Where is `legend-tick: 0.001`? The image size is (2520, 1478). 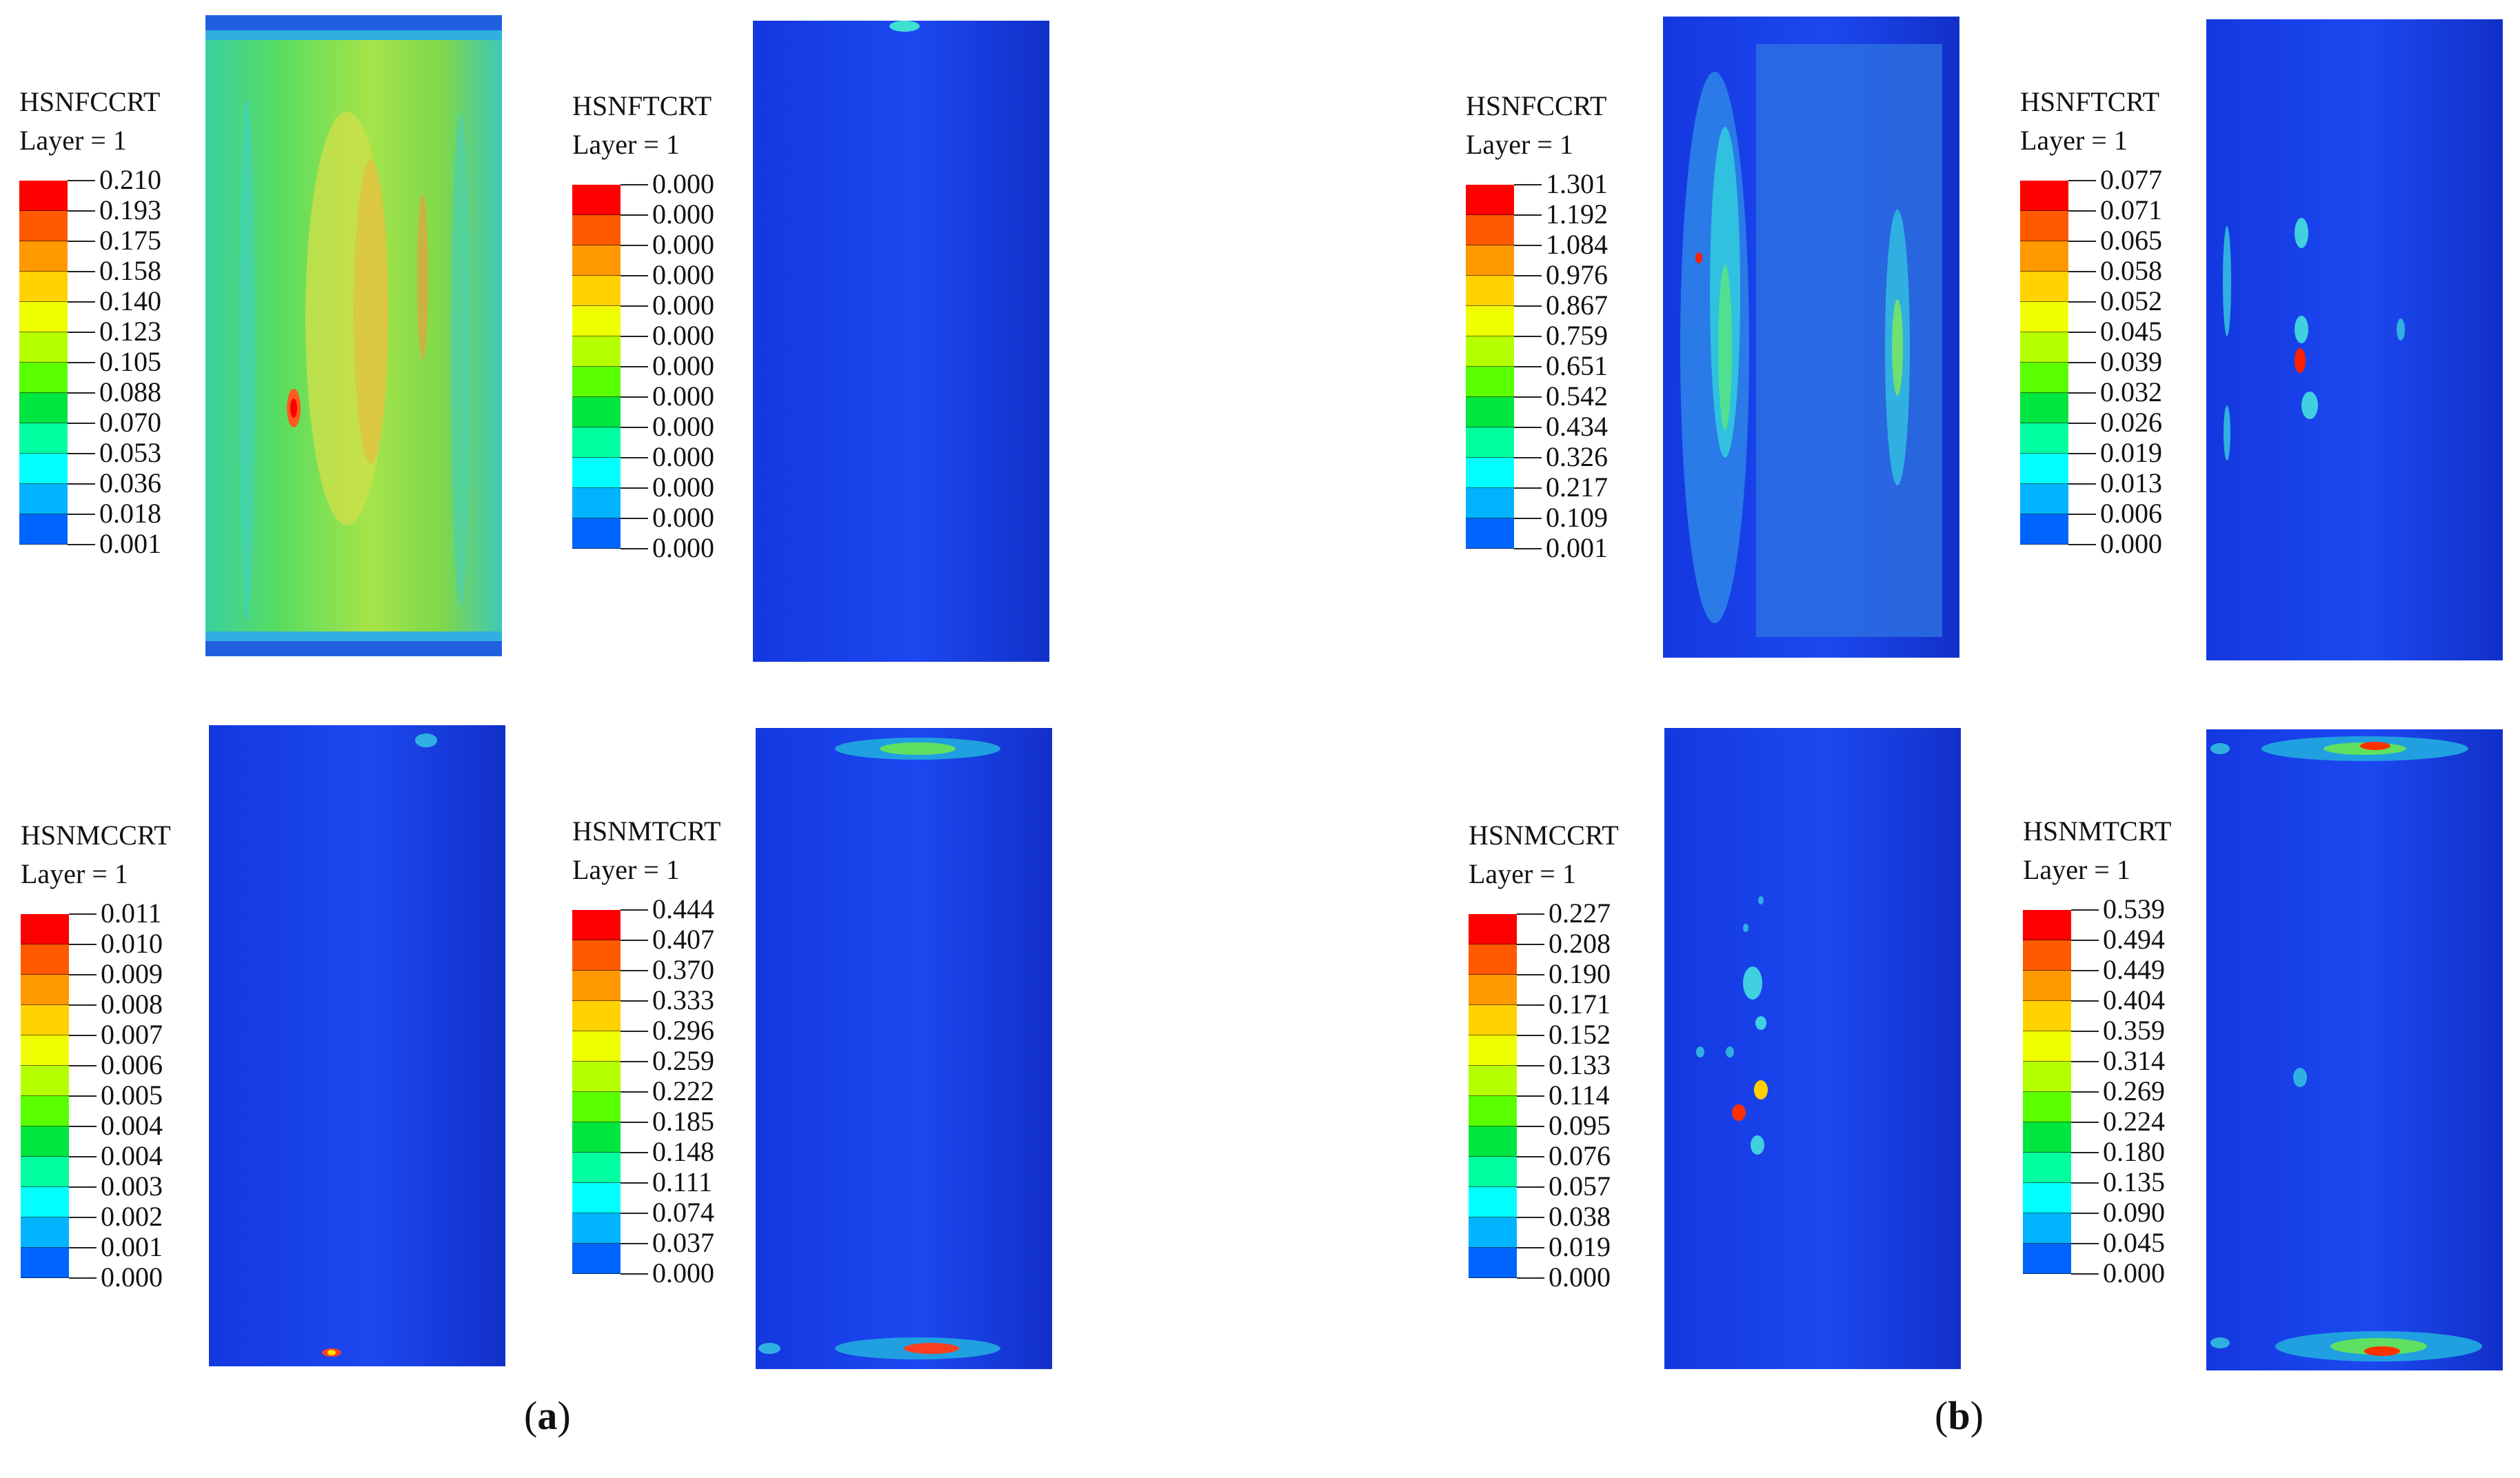 legend-tick: 0.001 is located at coordinates (1593, 548).